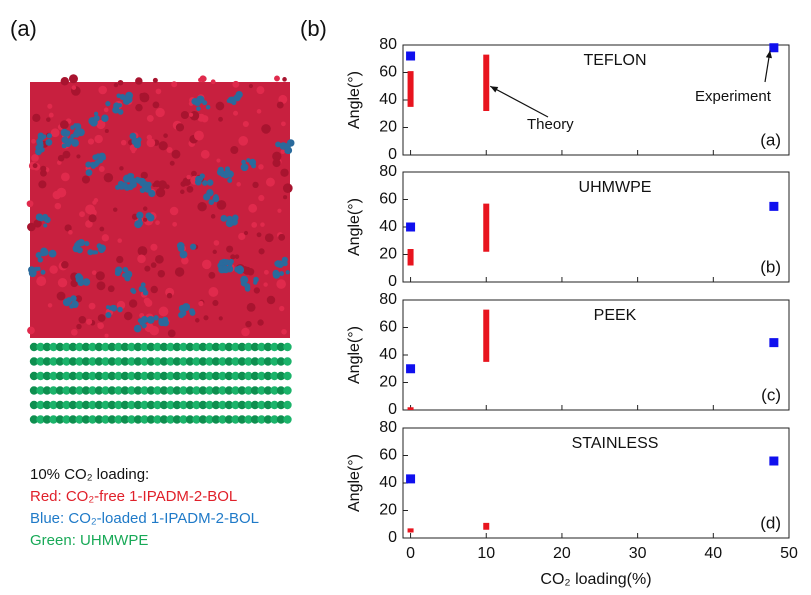 This screenshot has width=811, height=595. What do you see at coordinates (388, 226) in the screenshot?
I see `y-tick-label: 40` at bounding box center [388, 226].